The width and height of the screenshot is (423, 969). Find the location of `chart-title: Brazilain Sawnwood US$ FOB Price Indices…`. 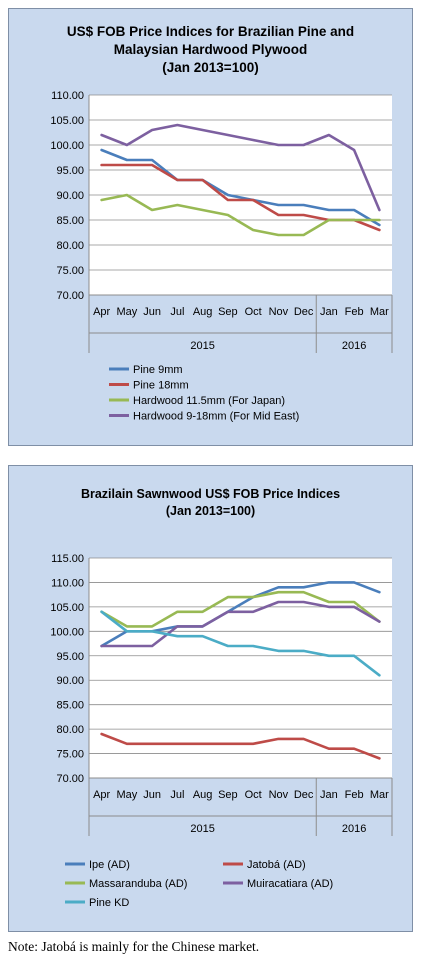

chart-title: Brazilain Sawnwood US$ FOB Price Indices… is located at coordinates (210, 503).